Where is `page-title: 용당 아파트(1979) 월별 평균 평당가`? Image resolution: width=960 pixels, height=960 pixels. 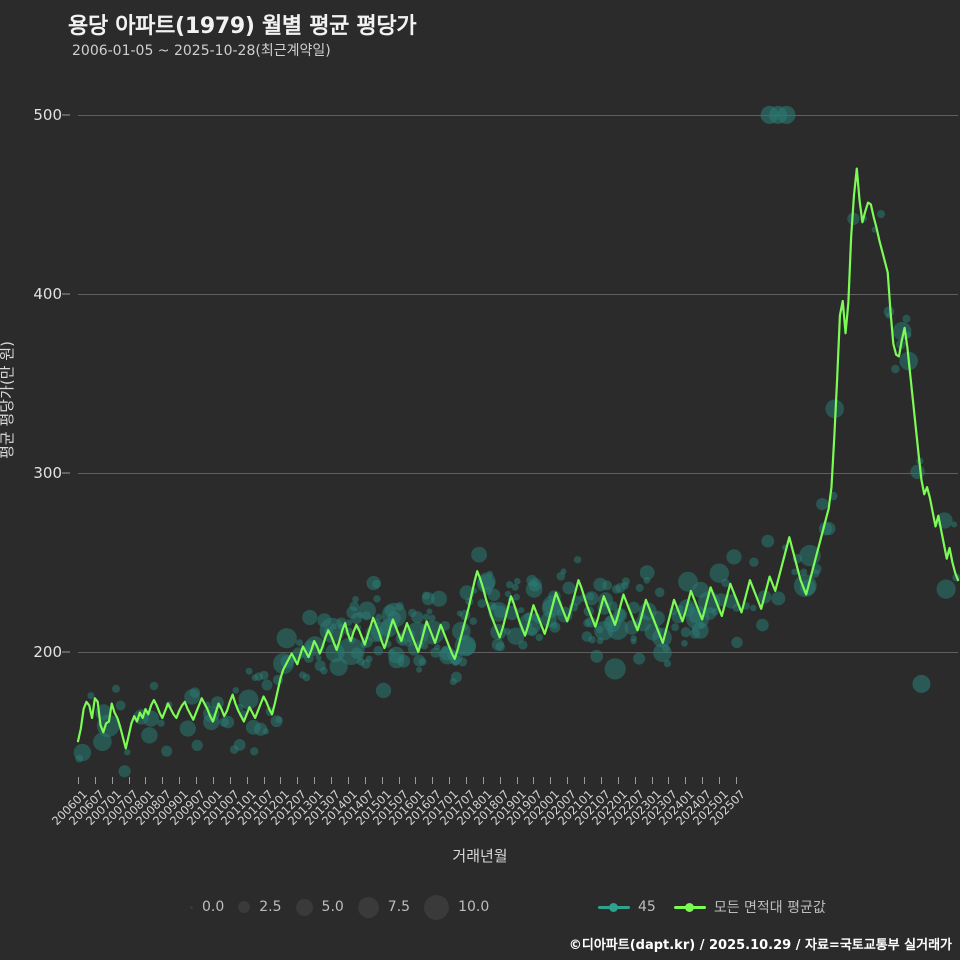
page-title: 용당 아파트(1979) 월별 평균 평당가 is located at coordinates (242, 26).